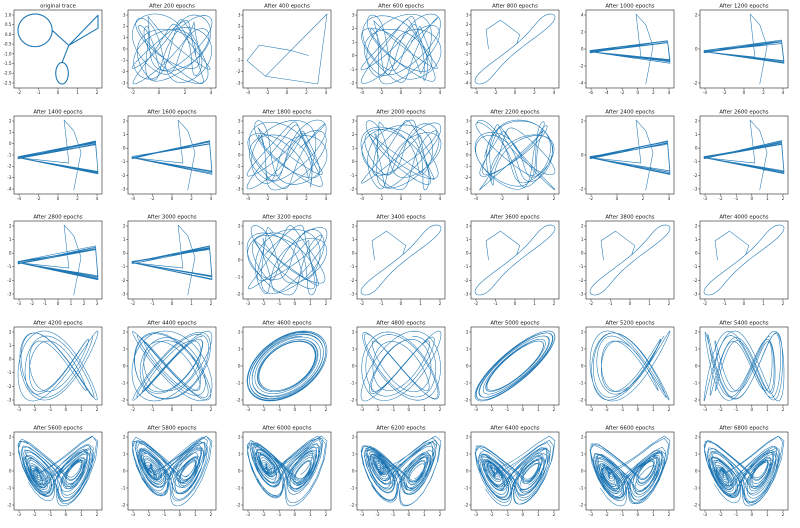 The width and height of the screenshot is (800, 528). What do you see at coordinates (287, 6) in the screenshot?
I see `chart-title: After 400 epochs` at bounding box center [287, 6].